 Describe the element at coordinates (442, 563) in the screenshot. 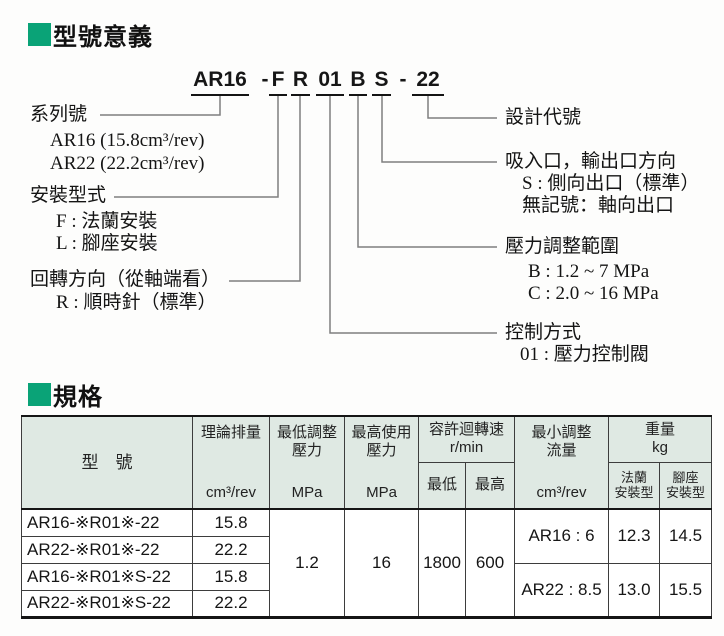

I see `cell-speed-min: 1800` at that location.